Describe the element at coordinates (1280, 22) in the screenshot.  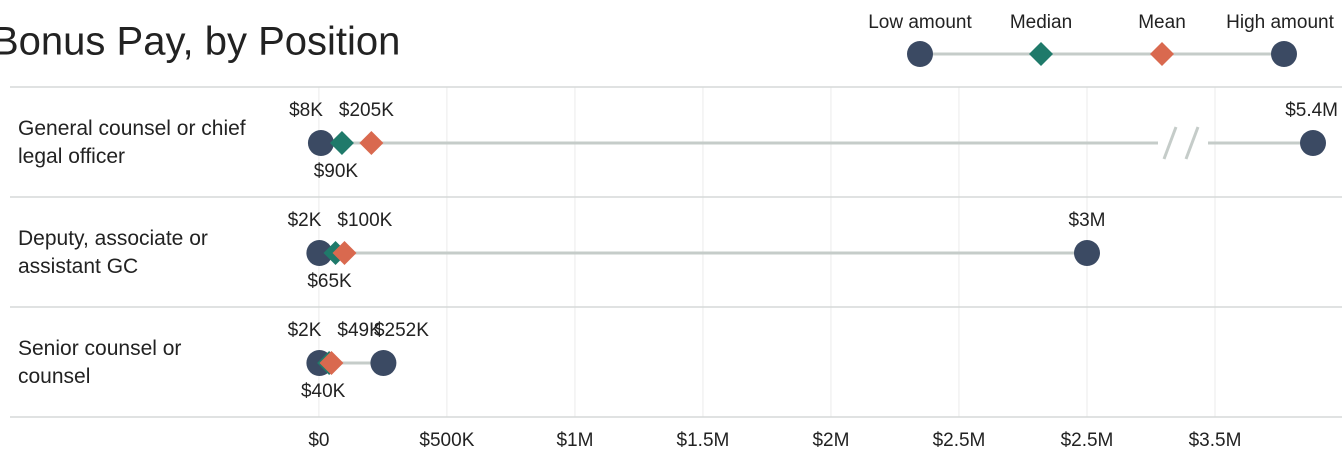
I see `legend-label: High amount` at that location.